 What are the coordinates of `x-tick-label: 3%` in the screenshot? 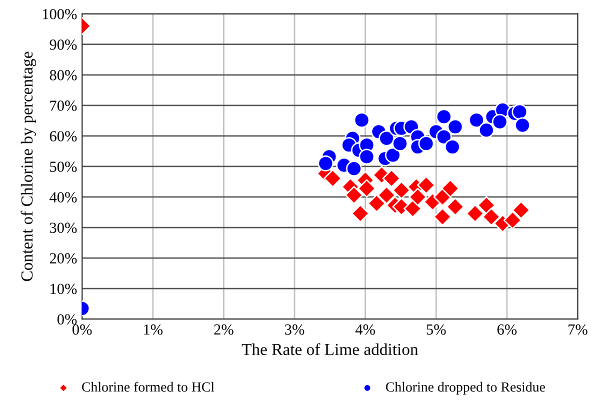 It's located at (294, 329).